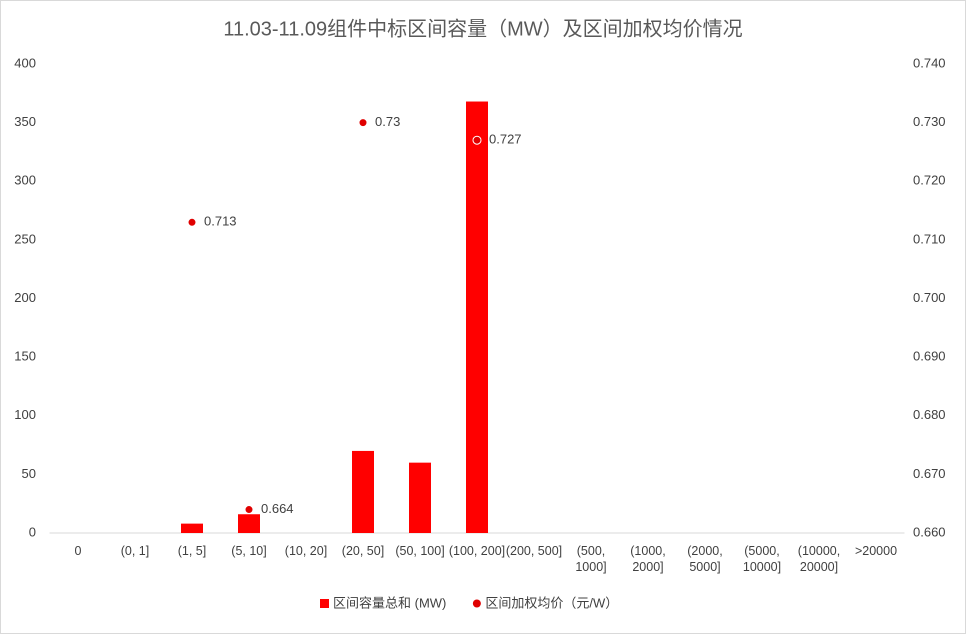 Image resolution: width=966 pixels, height=634 pixels. What do you see at coordinates (25, 356) in the screenshot?
I see `y-tick-label: 150` at bounding box center [25, 356].